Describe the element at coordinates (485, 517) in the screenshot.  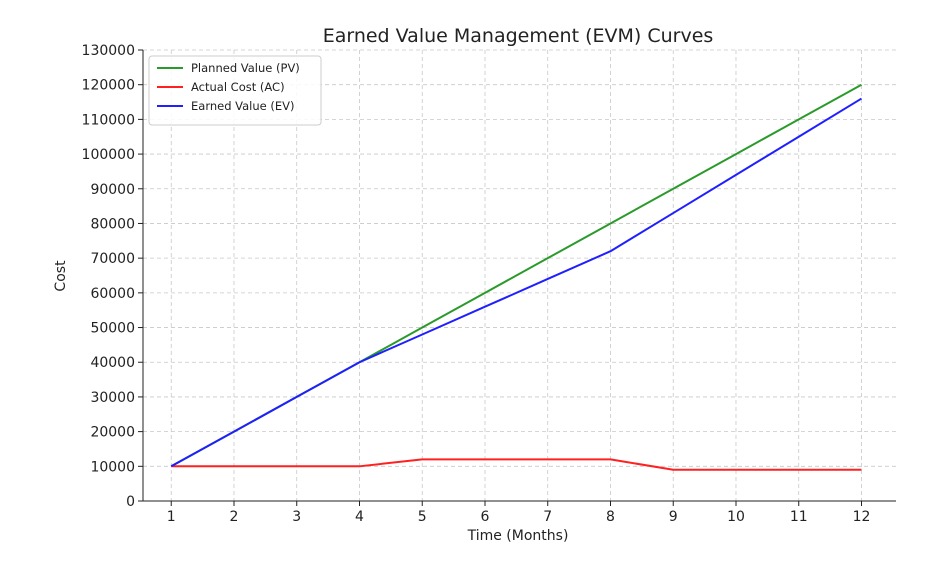
I see `x-tick-label: 6` at that location.